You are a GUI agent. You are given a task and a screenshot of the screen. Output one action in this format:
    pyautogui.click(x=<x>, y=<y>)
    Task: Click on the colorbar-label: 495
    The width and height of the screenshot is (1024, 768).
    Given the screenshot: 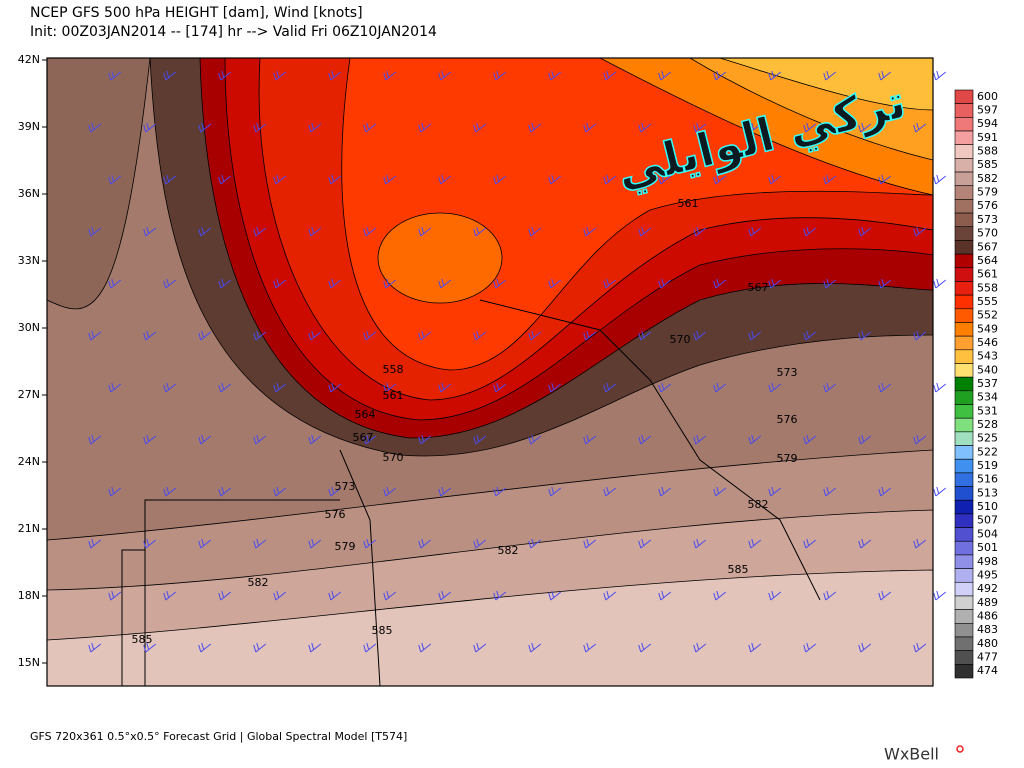 What is the action you would take?
    pyautogui.click(x=987, y=574)
    